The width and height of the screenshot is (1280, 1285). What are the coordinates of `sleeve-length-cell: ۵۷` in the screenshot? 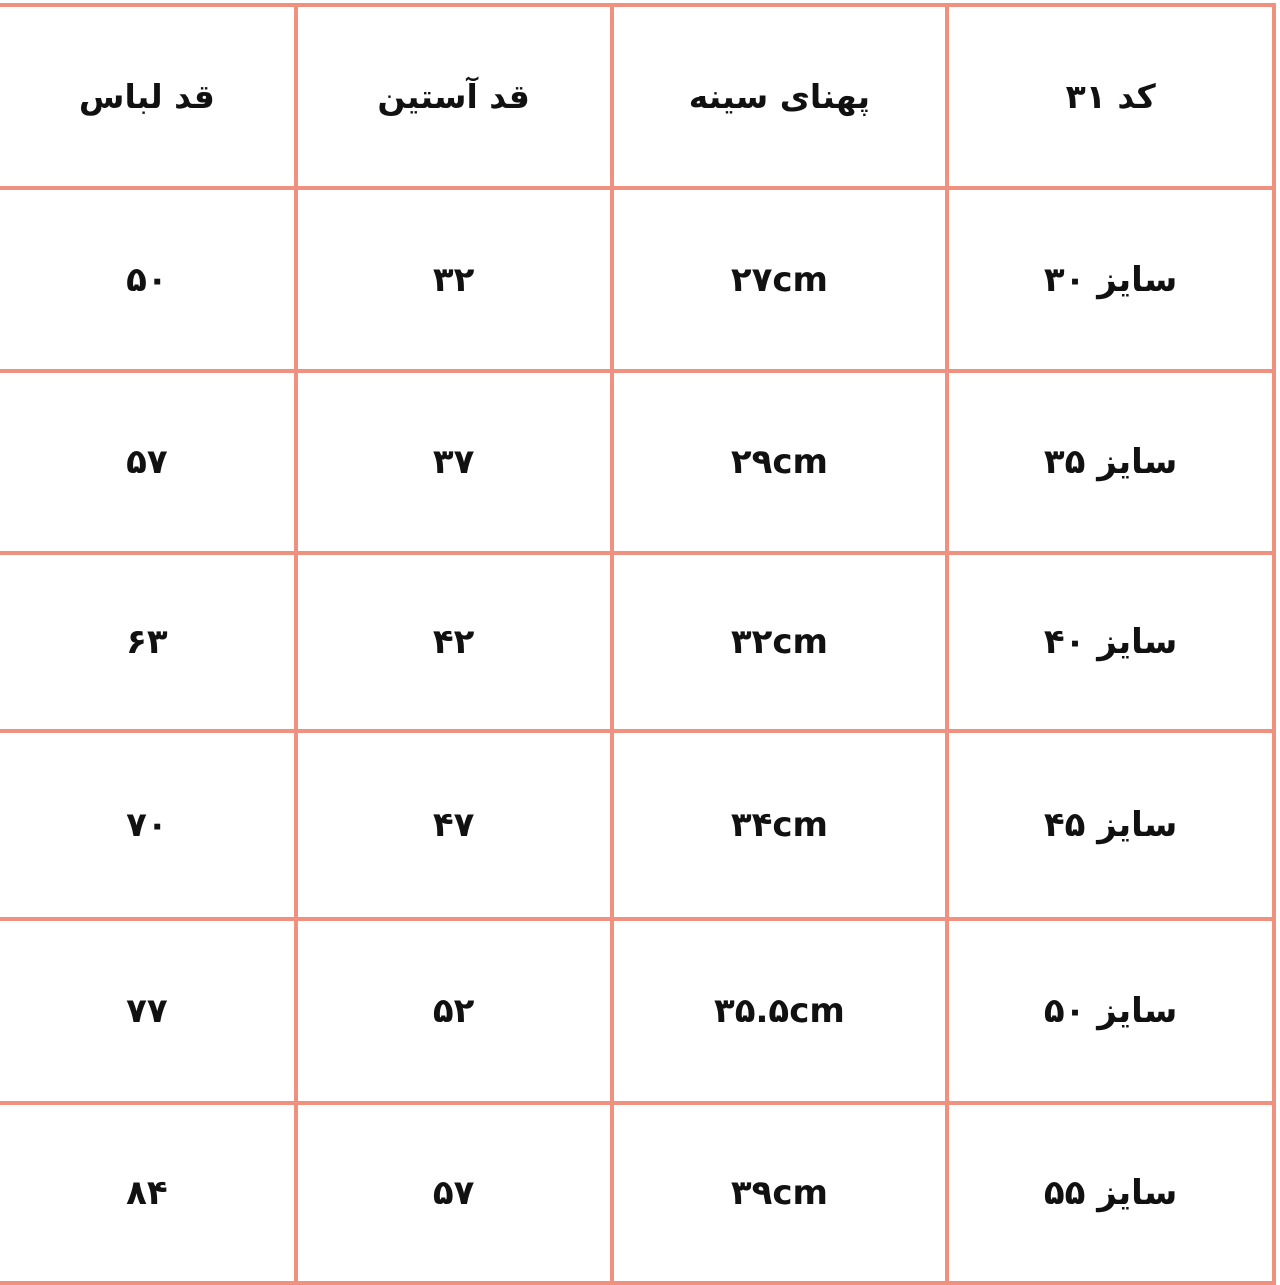 It's located at (453, 1193).